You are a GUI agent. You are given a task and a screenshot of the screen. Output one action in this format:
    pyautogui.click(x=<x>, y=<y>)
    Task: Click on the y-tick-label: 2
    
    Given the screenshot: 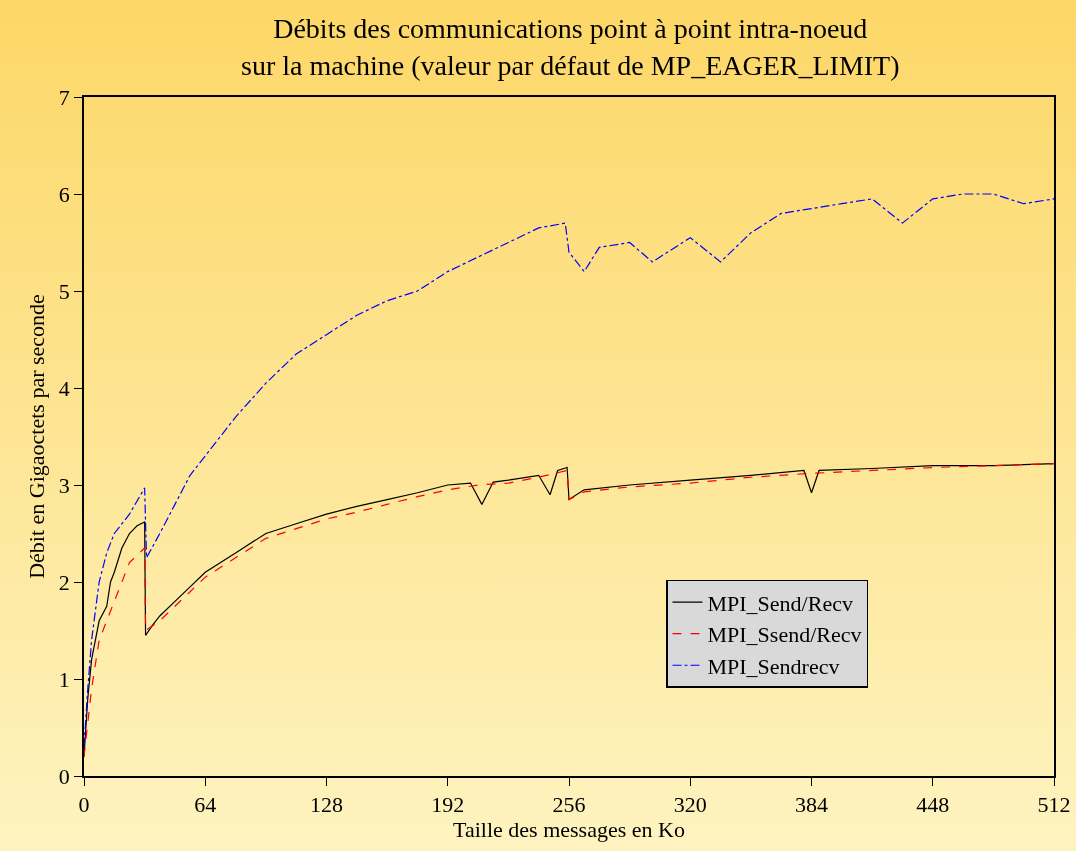 What is the action you would take?
    pyautogui.click(x=64, y=582)
    